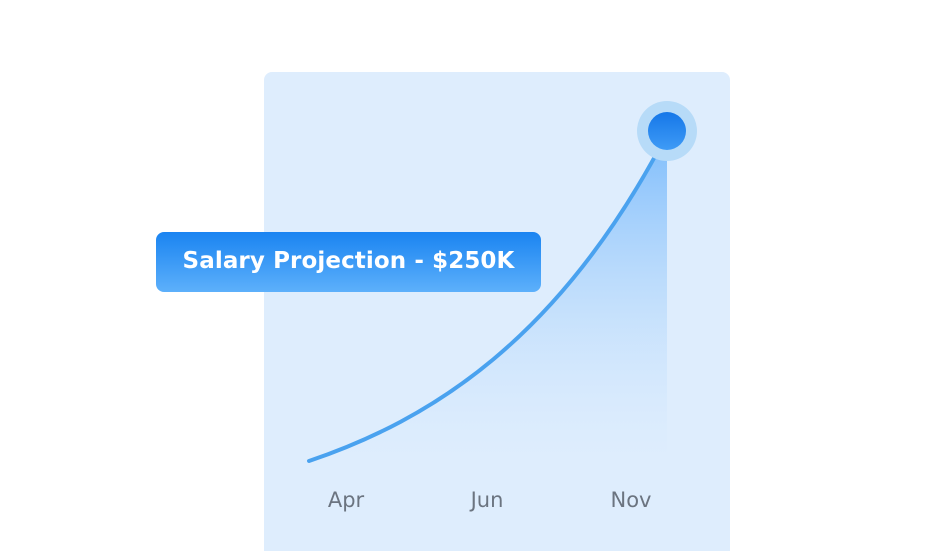 This screenshot has width=943, height=551. What do you see at coordinates (667, 131) in the screenshot?
I see `highlight-marker` at bounding box center [667, 131].